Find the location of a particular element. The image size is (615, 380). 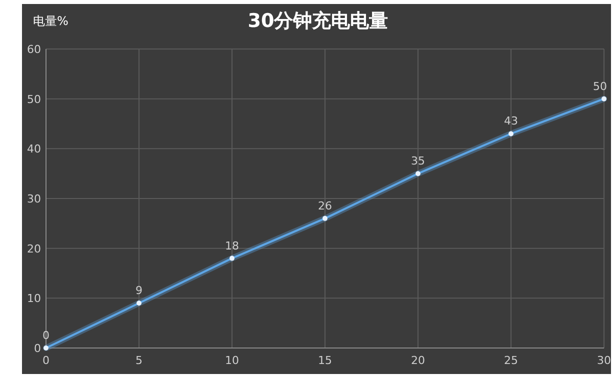

x-tick-label: 25 is located at coordinates (511, 360).